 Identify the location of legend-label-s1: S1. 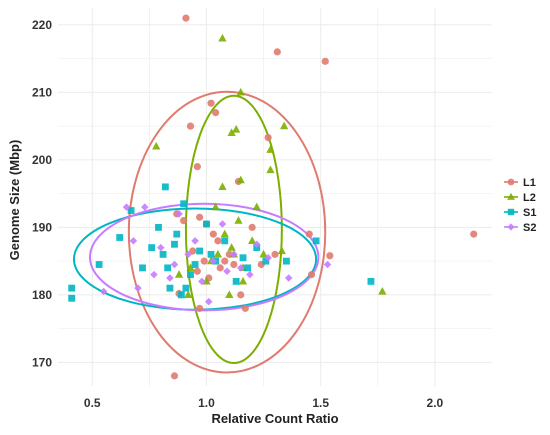
(529, 213).